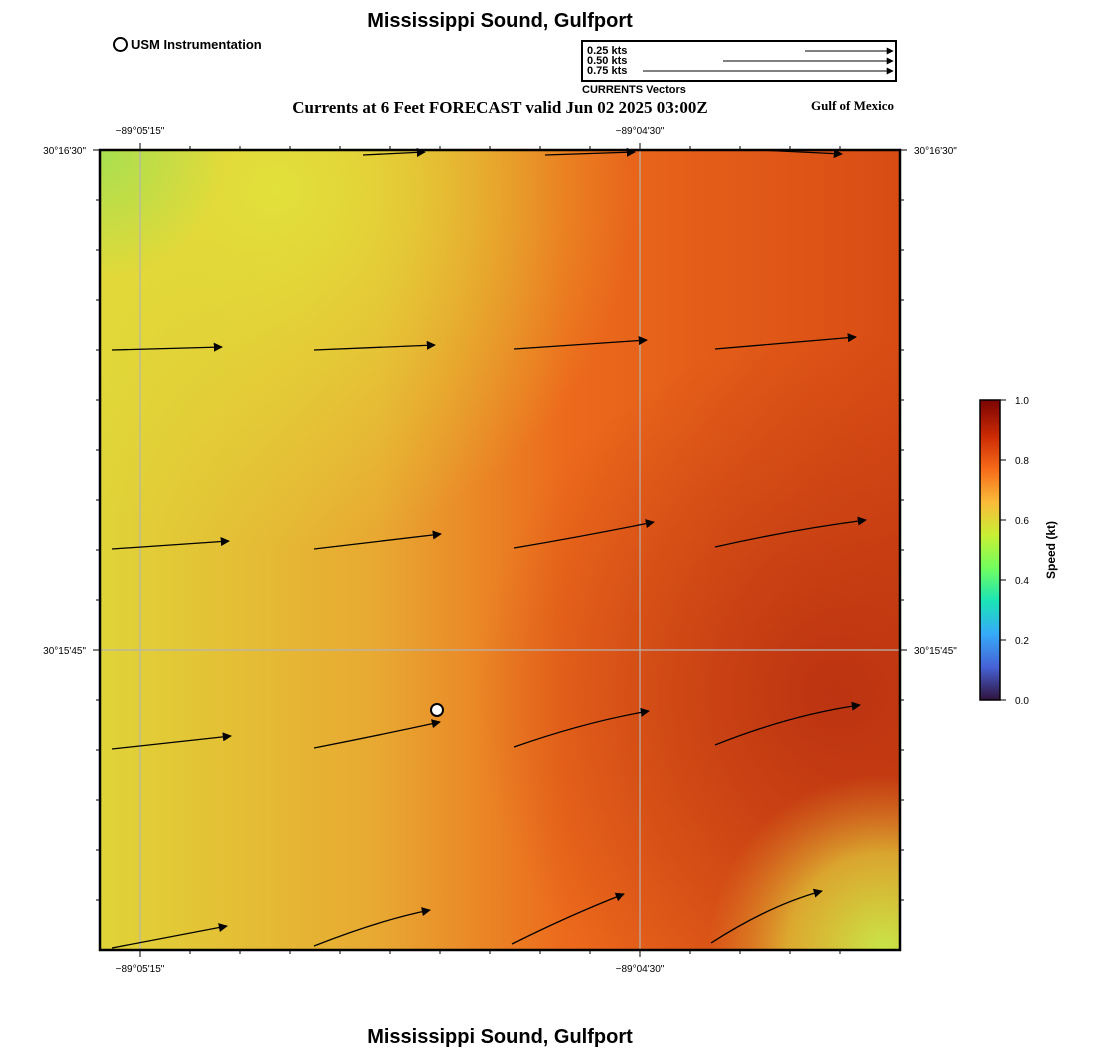 The width and height of the screenshot is (1100, 1050). What do you see at coordinates (853, 105) in the screenshot?
I see `region-label: Gulf of Mexico` at bounding box center [853, 105].